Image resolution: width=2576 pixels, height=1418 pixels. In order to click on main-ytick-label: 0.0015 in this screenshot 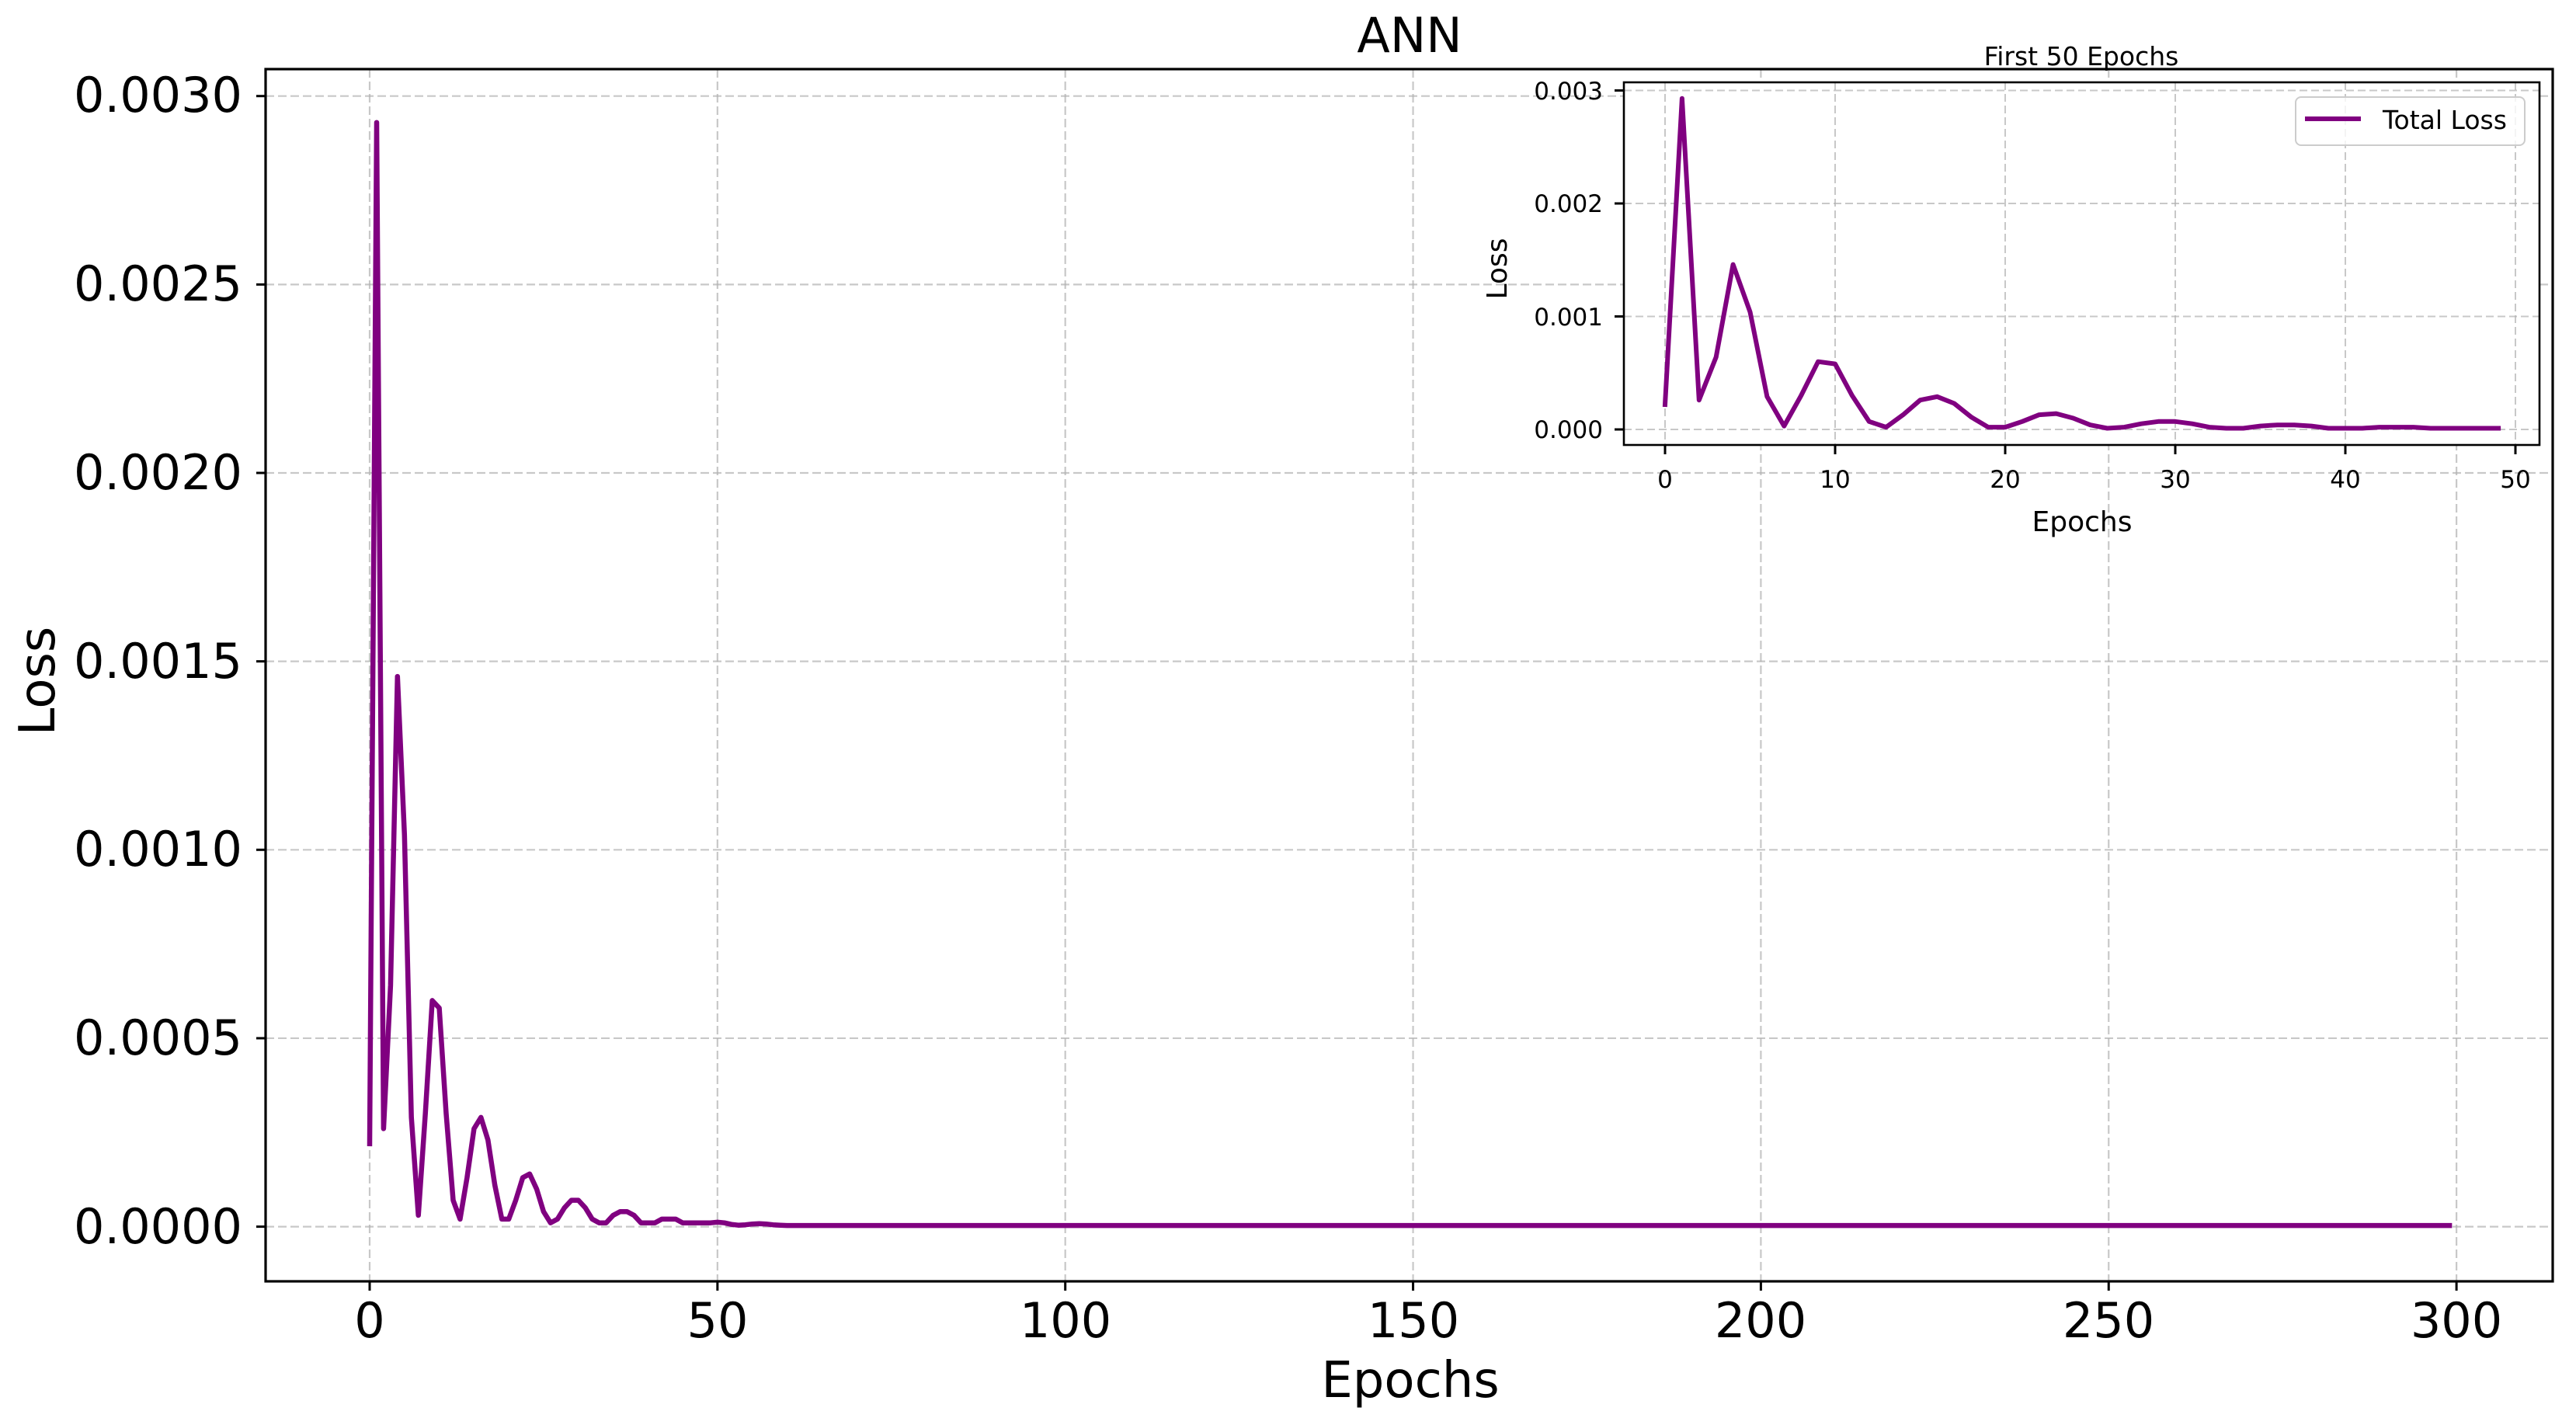, I will do `click(158, 661)`.